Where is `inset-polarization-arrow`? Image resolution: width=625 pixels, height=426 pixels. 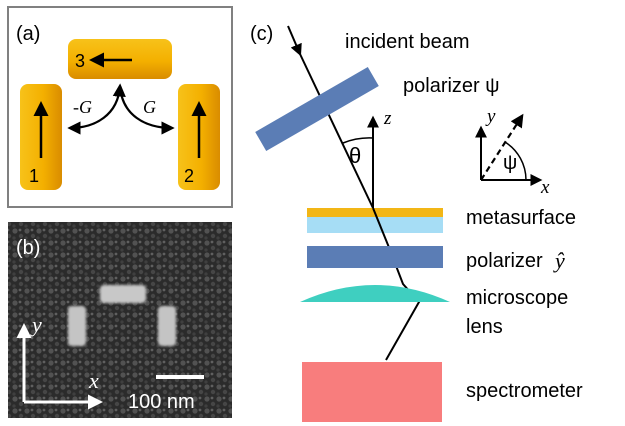
inset-polarization-arrow is located at coordinates (502, 147).